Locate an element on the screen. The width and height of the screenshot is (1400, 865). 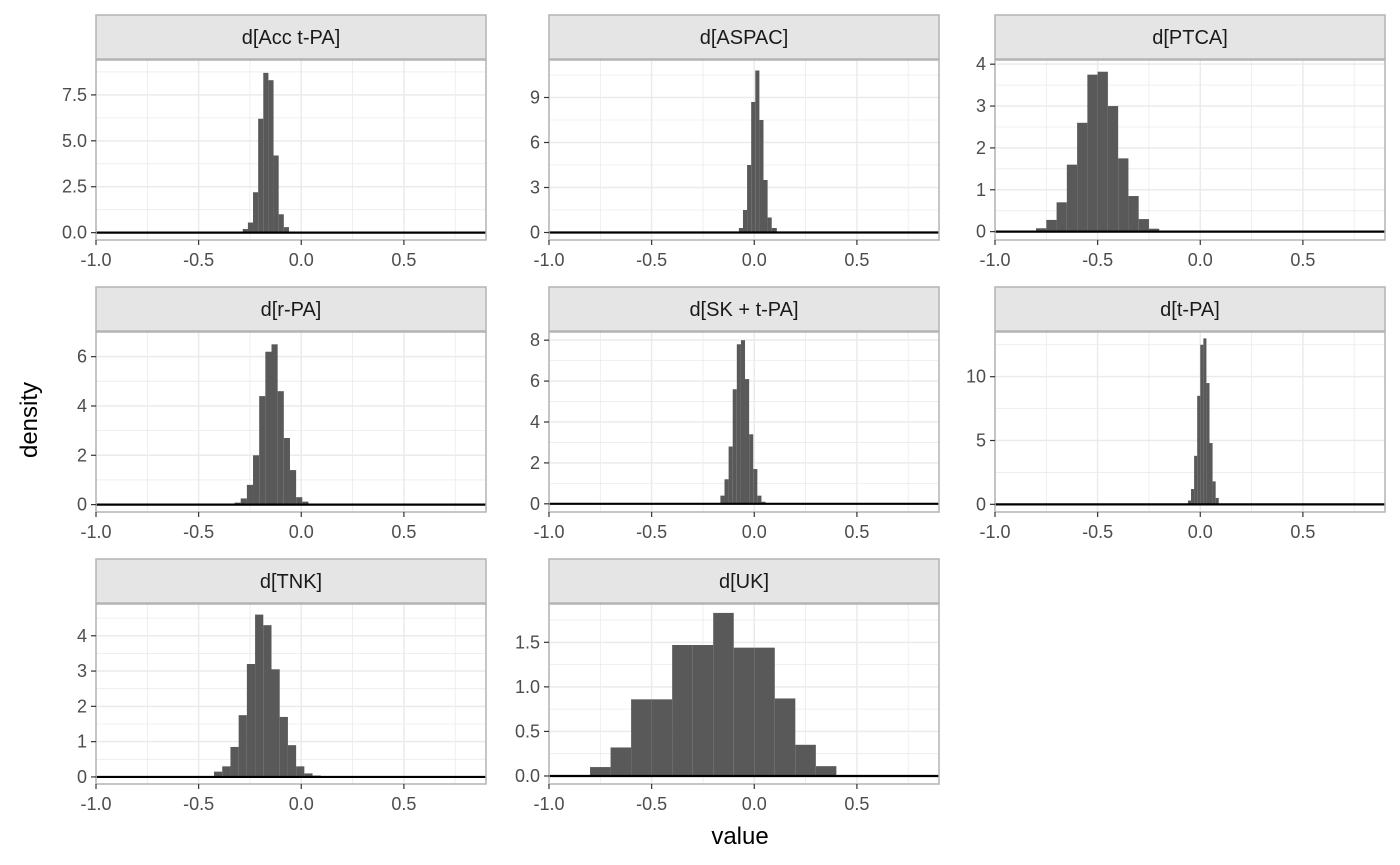
facet-panel: d[UK] 0.0 0.5 1.0 1.5 -1.0 -0.5 0.0 0.5 is located at coordinates (727, 686).